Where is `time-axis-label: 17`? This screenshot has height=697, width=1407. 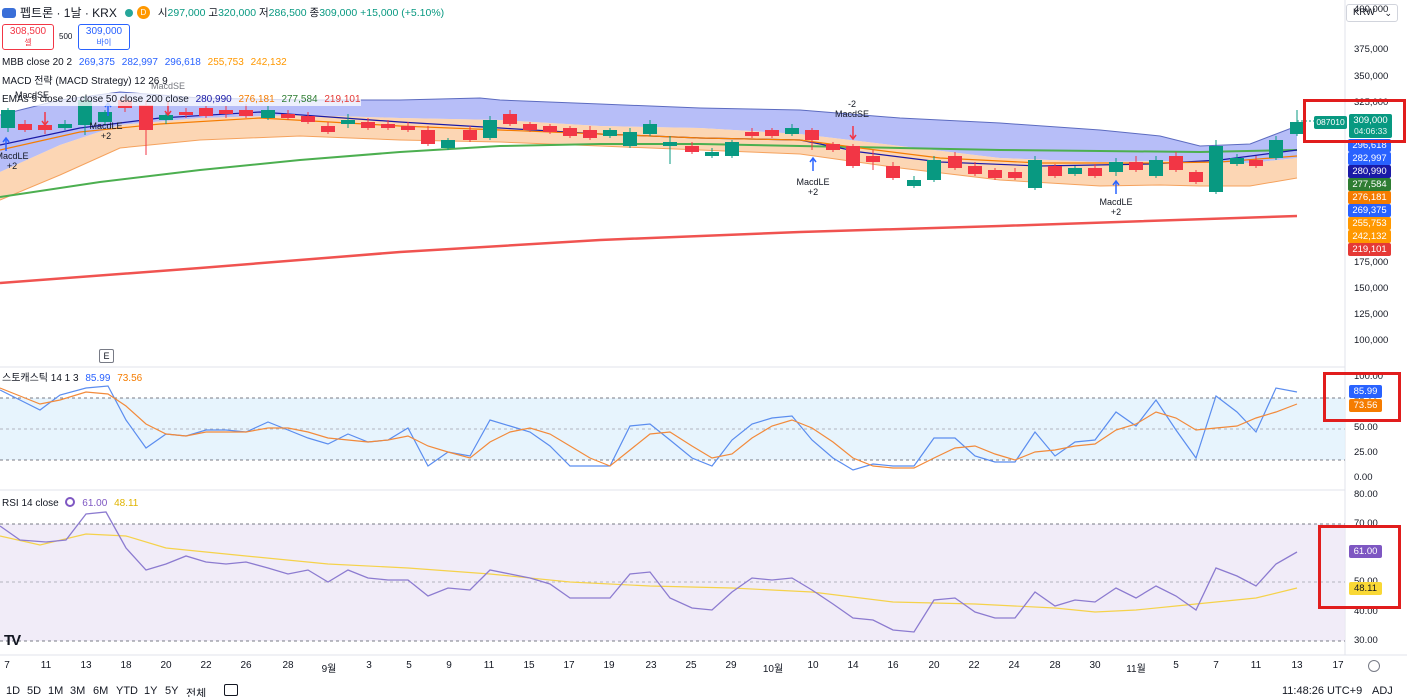
time-axis-label: 17 is located at coordinates (569, 665).